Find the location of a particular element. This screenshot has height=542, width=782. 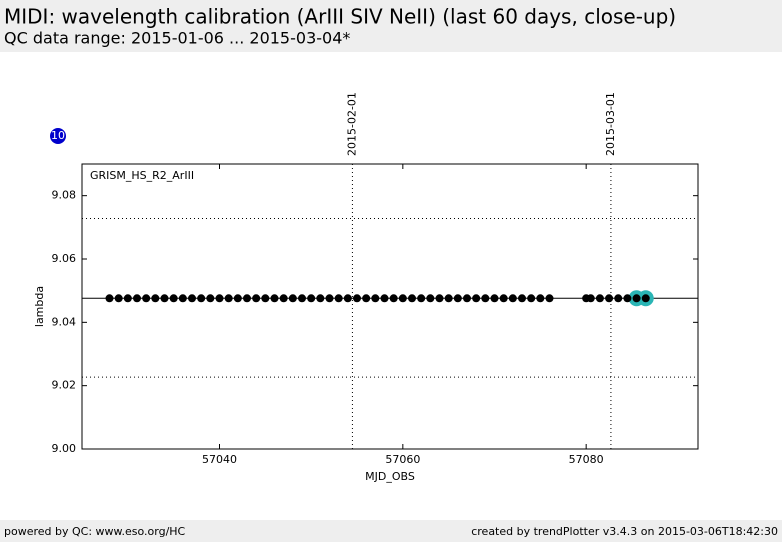

annotation: GRISM_HS_R2_ArIII is located at coordinates (142, 175).